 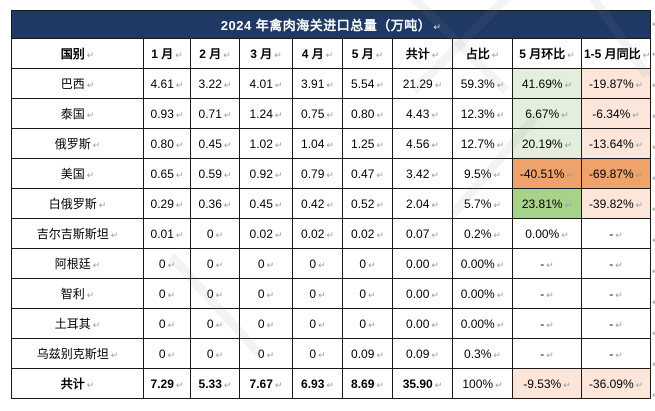 I want to click on value-cell: 0.92 ↵, so click(x=266, y=173).